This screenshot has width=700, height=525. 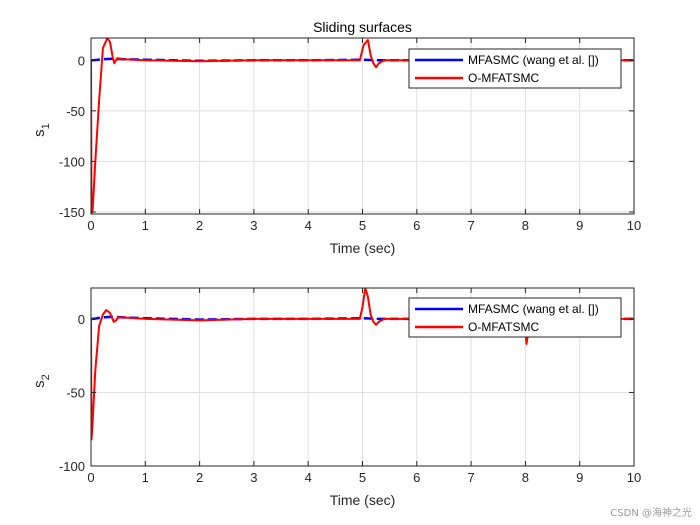 What do you see at coordinates (46, 377) in the screenshot?
I see `y-axis-label-subscript: 2` at bounding box center [46, 377].